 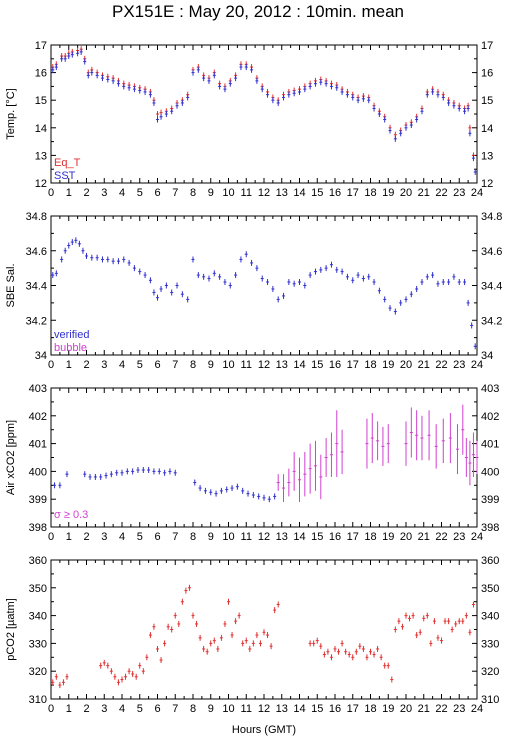 What do you see at coordinates (335, 537) in the screenshot?
I see `x-tick-label: 16` at bounding box center [335, 537].